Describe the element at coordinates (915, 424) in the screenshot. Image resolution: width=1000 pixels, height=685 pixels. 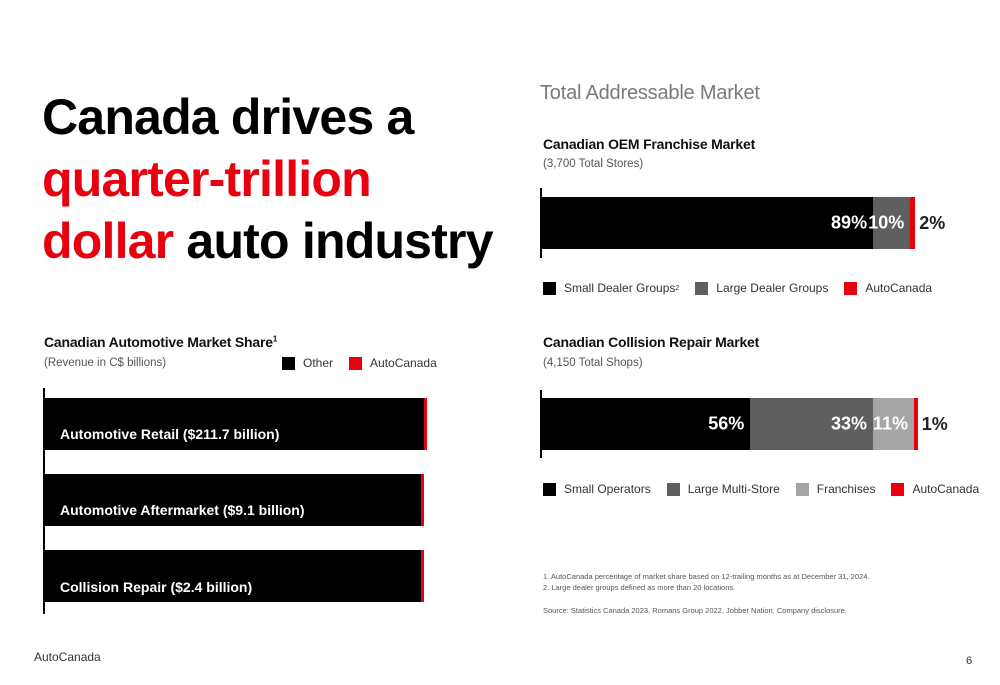
I see `collision-seg-autocanada` at that location.